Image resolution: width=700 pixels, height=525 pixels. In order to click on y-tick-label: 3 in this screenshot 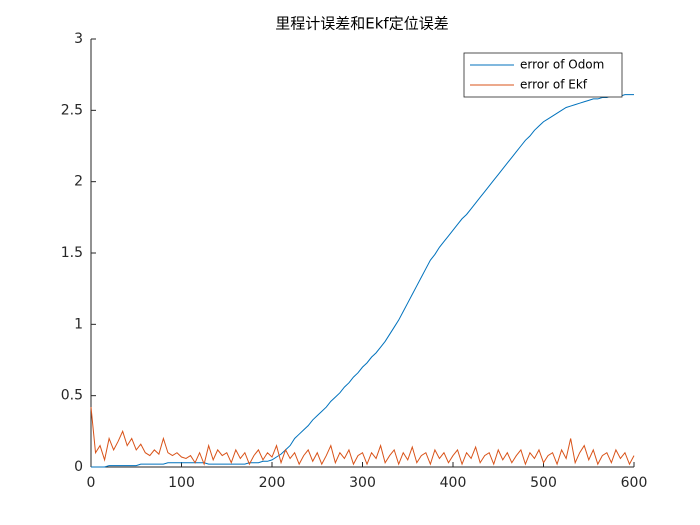, I will do `click(78, 39)`.